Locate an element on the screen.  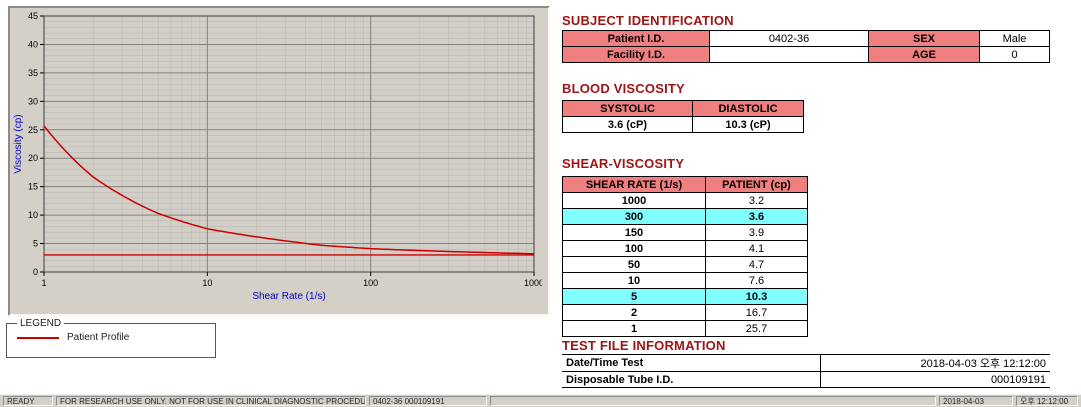
sex-label: SEX is located at coordinates (924, 38).